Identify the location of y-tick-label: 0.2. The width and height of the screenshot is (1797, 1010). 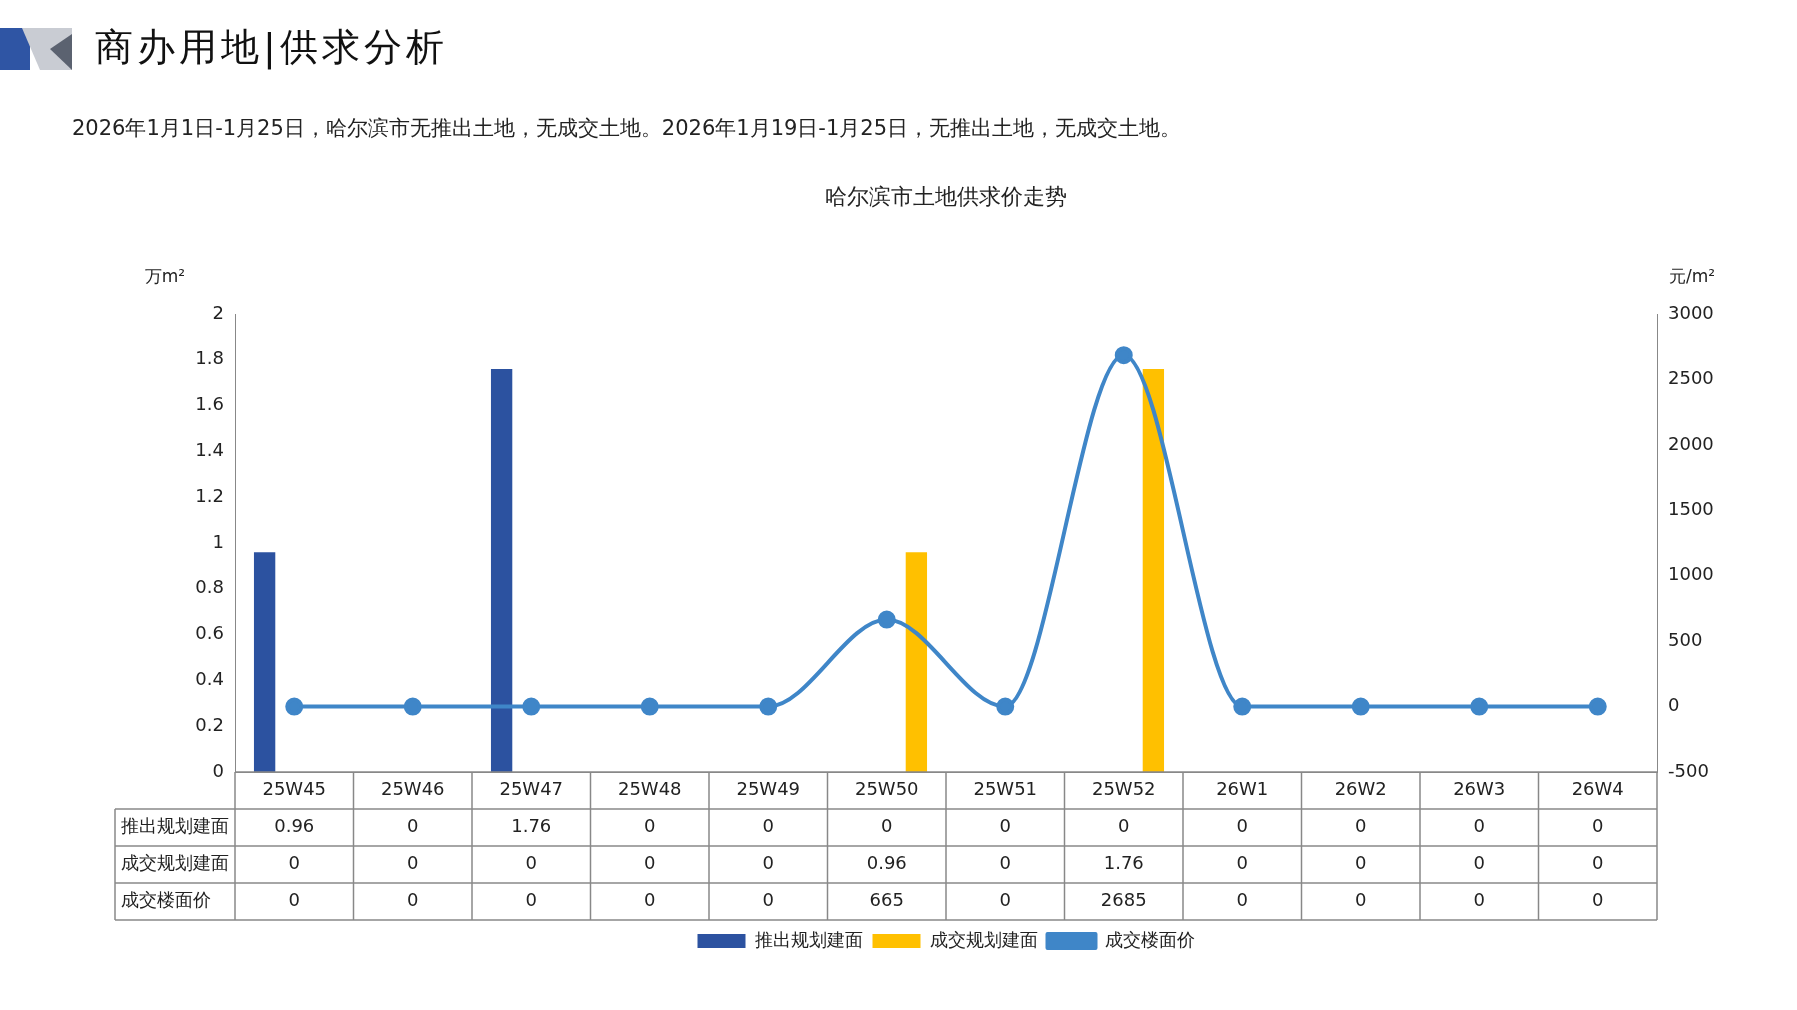
(209, 724).